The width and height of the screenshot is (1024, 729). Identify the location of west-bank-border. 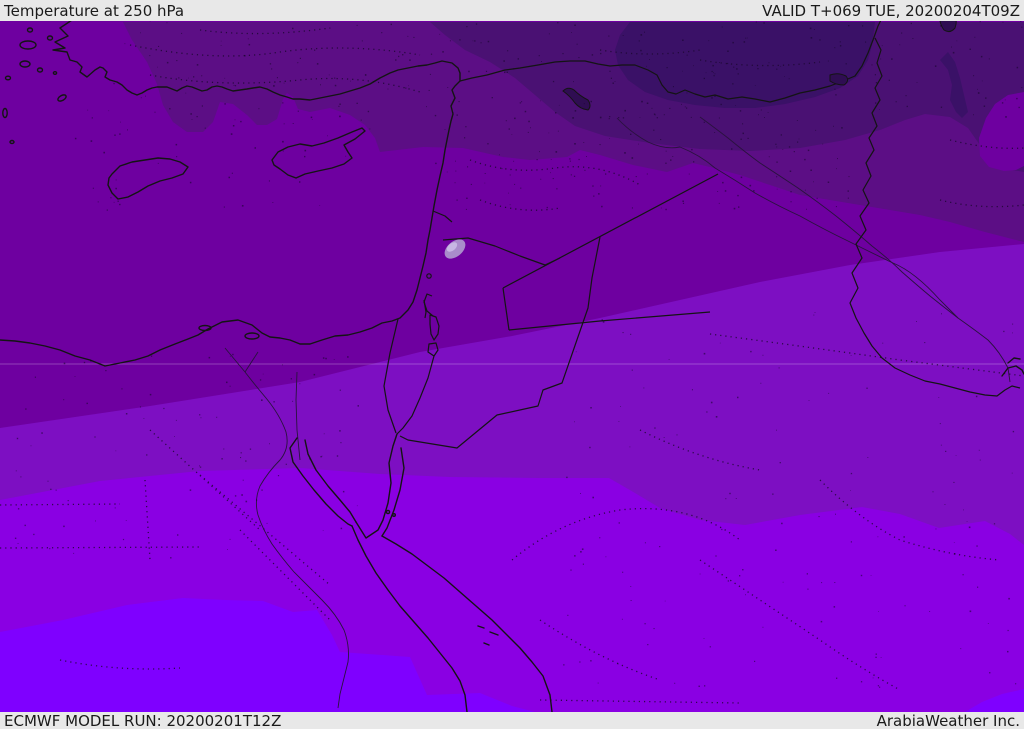
(428, 305).